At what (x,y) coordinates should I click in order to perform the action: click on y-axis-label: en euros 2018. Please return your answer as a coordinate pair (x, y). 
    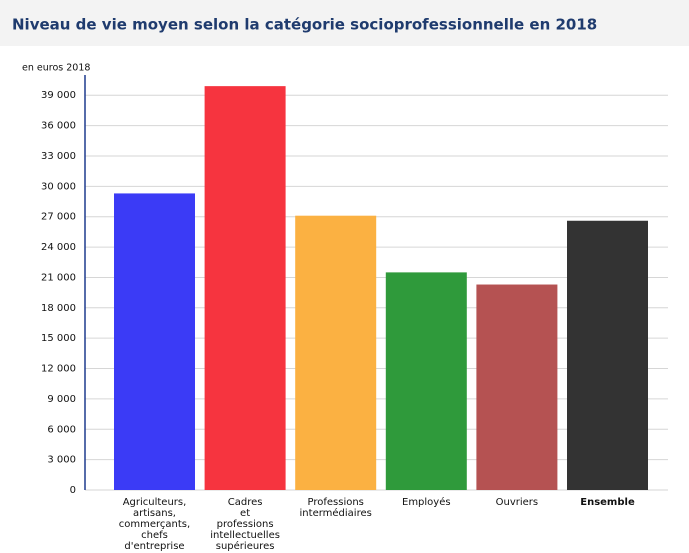
    Looking at the image, I should click on (56, 68).